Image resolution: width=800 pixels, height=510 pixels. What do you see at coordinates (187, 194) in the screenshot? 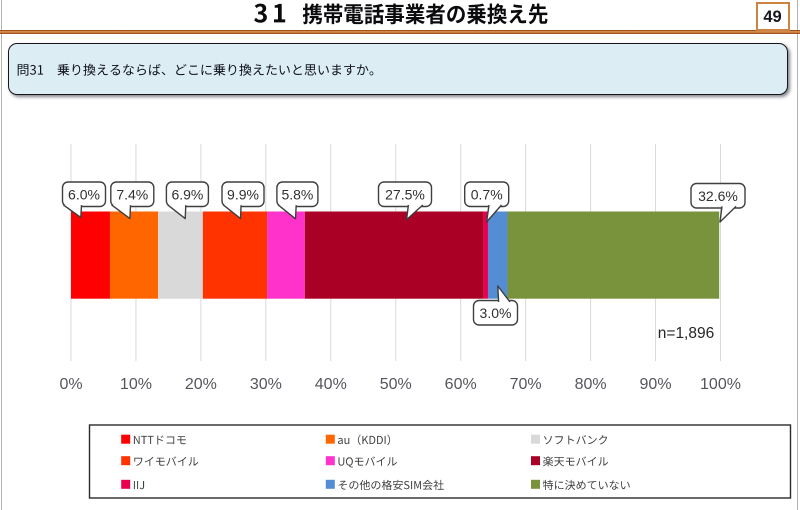
I see `svg-text: 6.9%` at bounding box center [187, 194].